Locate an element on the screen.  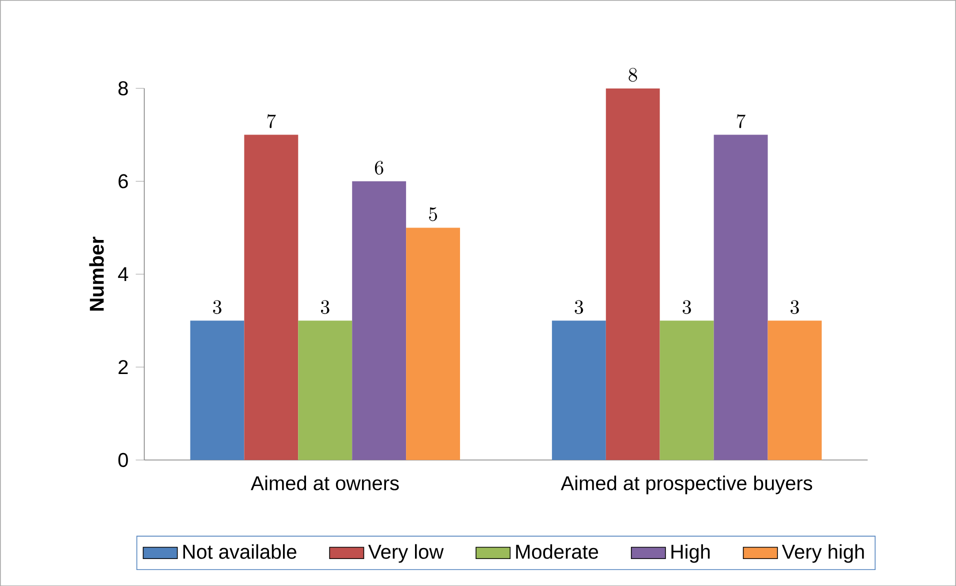
legend-label: Not available is located at coordinates (239, 551).